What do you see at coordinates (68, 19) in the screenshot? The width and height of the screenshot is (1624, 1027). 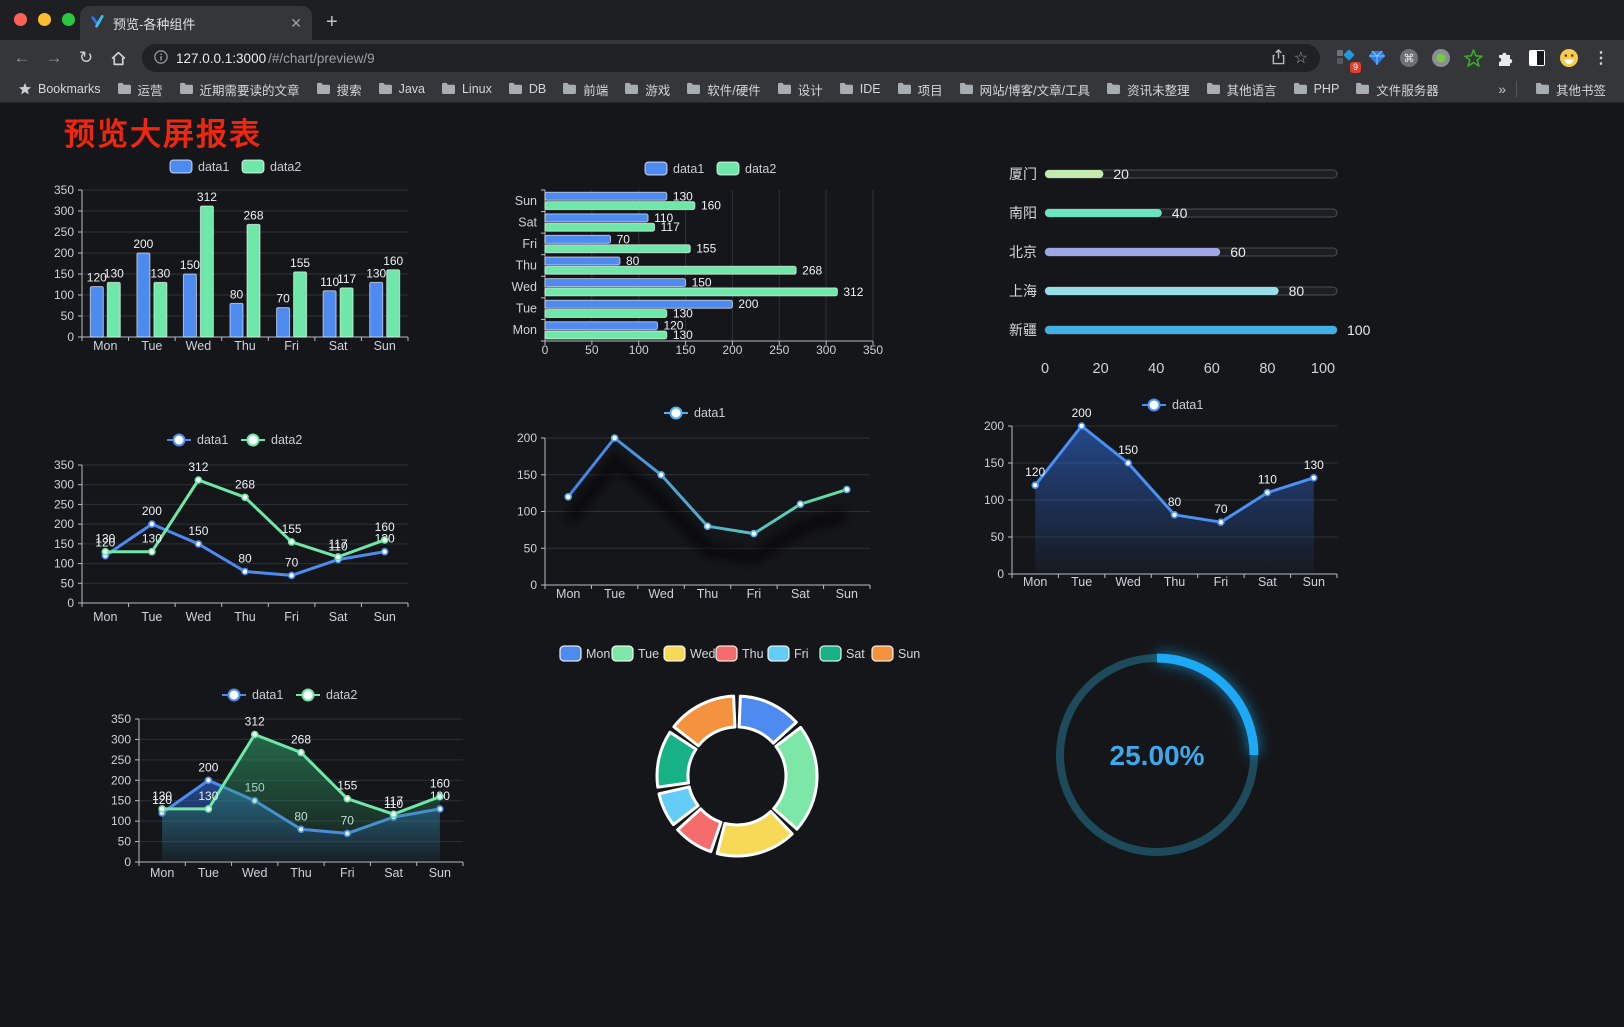 I see `maximize-window-button` at bounding box center [68, 19].